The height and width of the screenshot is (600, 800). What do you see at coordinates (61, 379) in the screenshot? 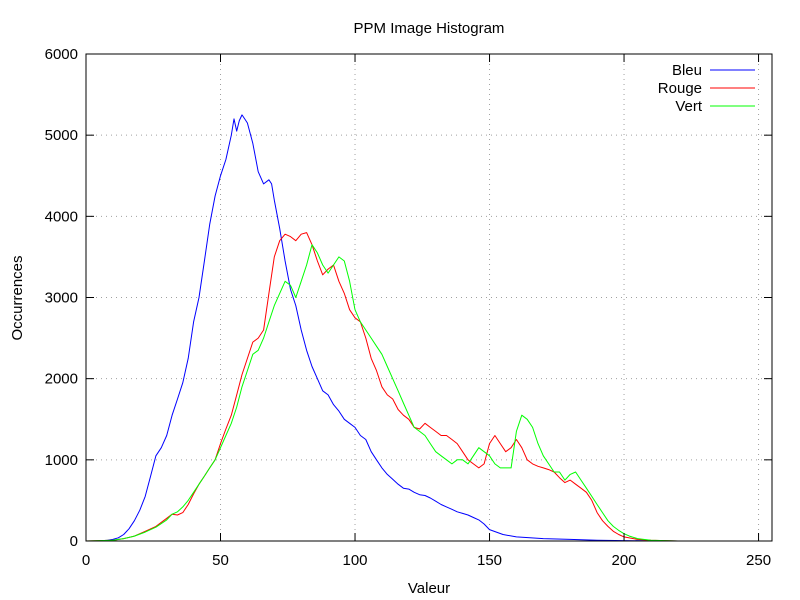
I see `y-tick-label: 2000` at bounding box center [61, 379].